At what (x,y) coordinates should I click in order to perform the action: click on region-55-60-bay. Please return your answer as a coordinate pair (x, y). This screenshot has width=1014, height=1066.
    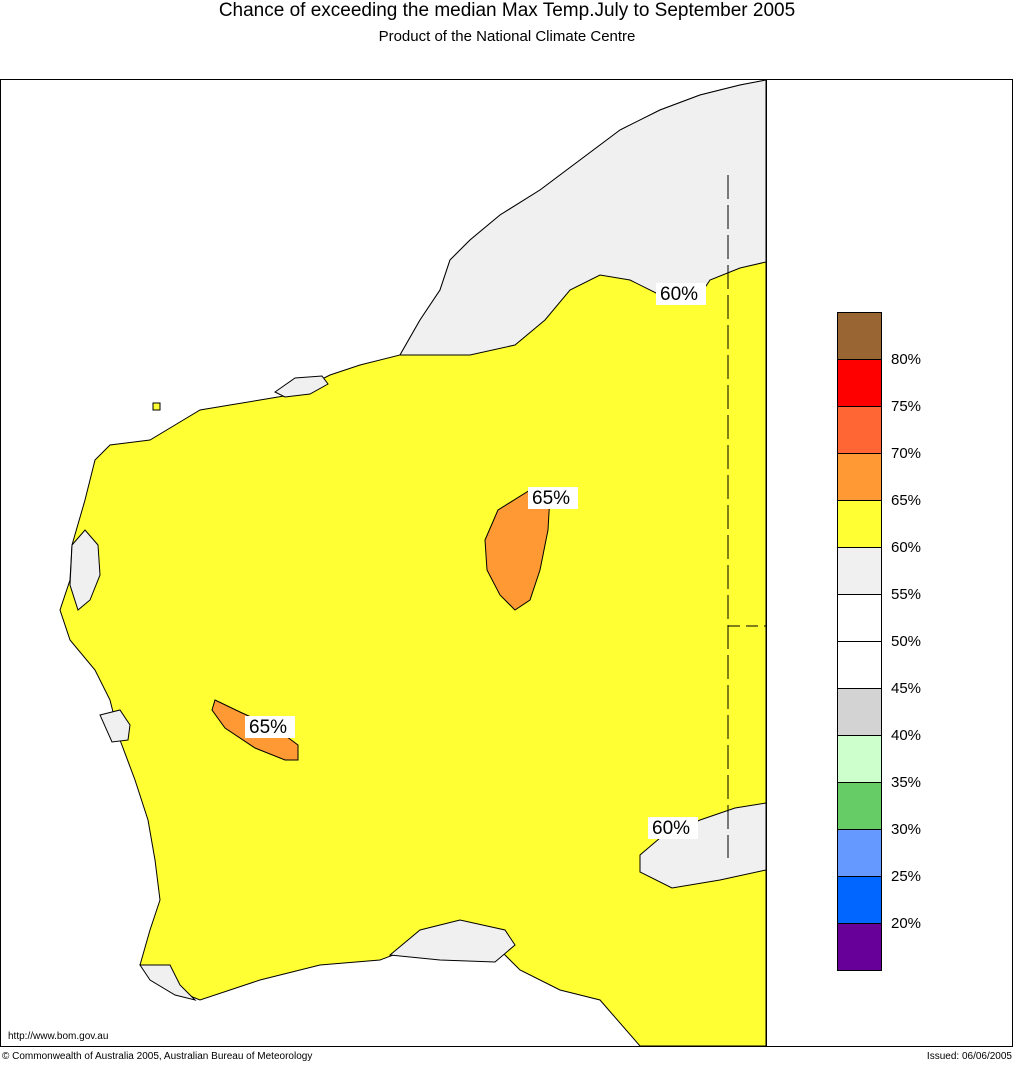
    Looking at the image, I should click on (301, 386).